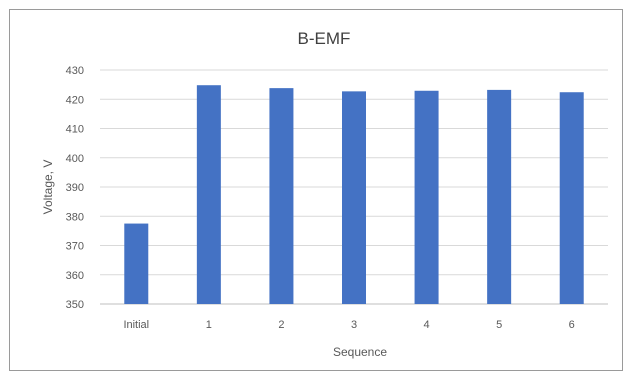  I want to click on y-tick-label: 400, so click(75, 159).